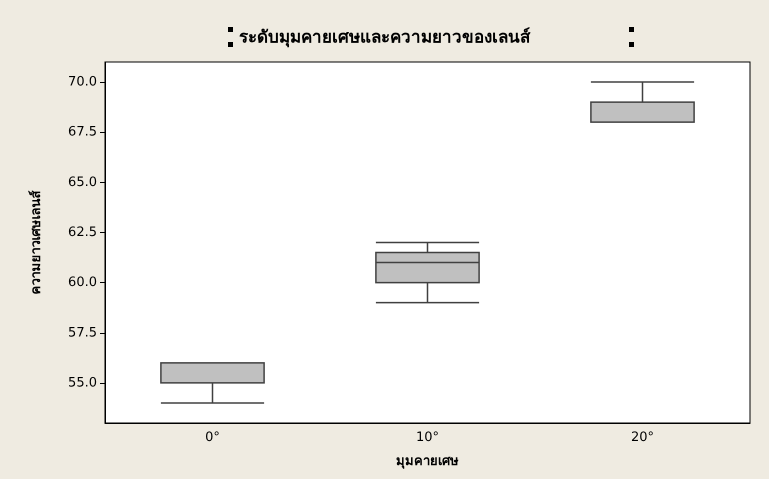  I want to click on y-tick-label: 55.0, so click(82, 382).